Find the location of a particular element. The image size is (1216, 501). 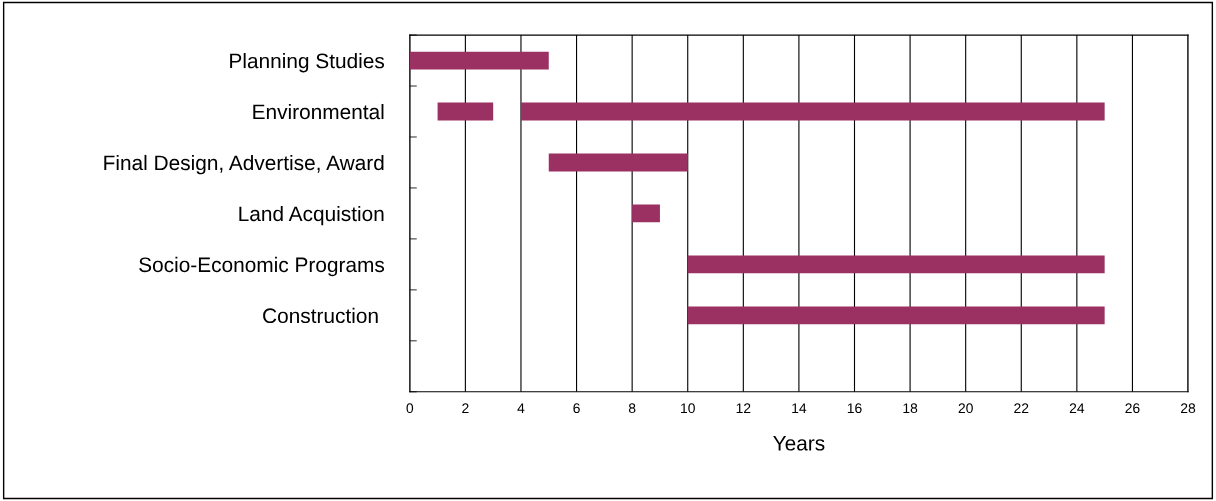

x-tick-label: 14 is located at coordinates (799, 408).